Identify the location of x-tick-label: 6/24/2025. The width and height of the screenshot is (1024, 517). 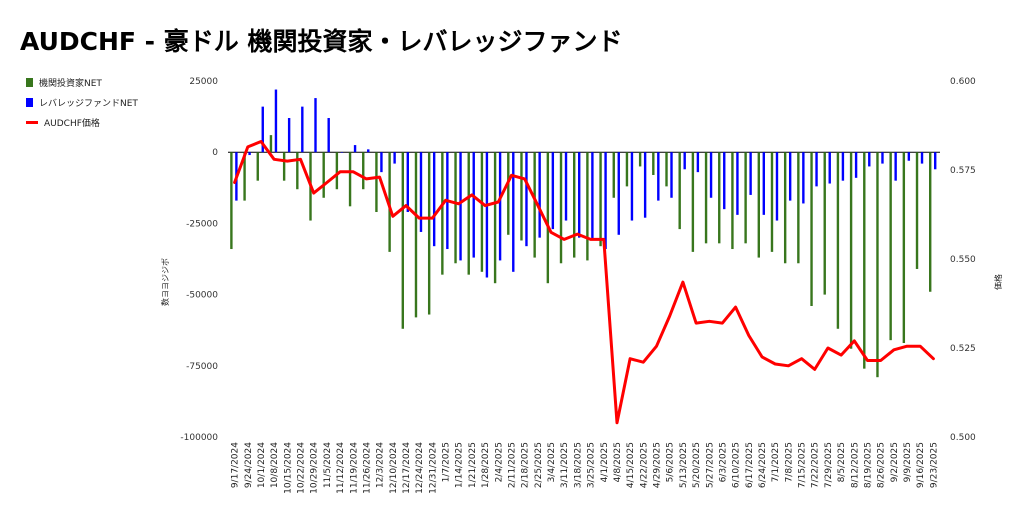
(763, 465).